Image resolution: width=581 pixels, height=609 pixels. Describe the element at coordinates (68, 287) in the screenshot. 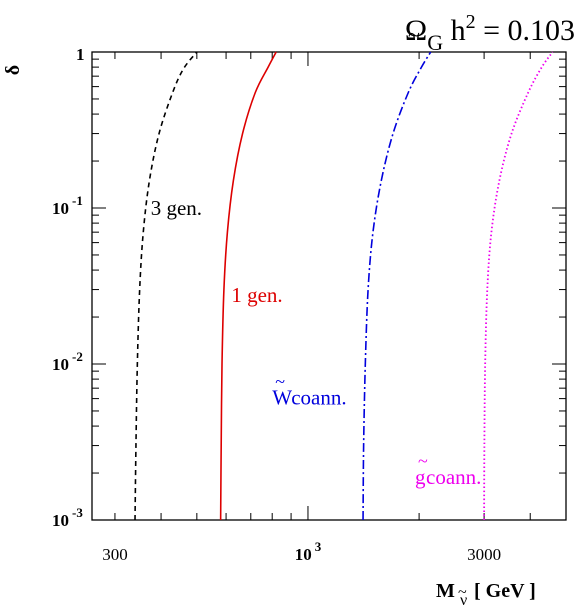

I see `y-tick-labels: 110-110-210-3` at that location.